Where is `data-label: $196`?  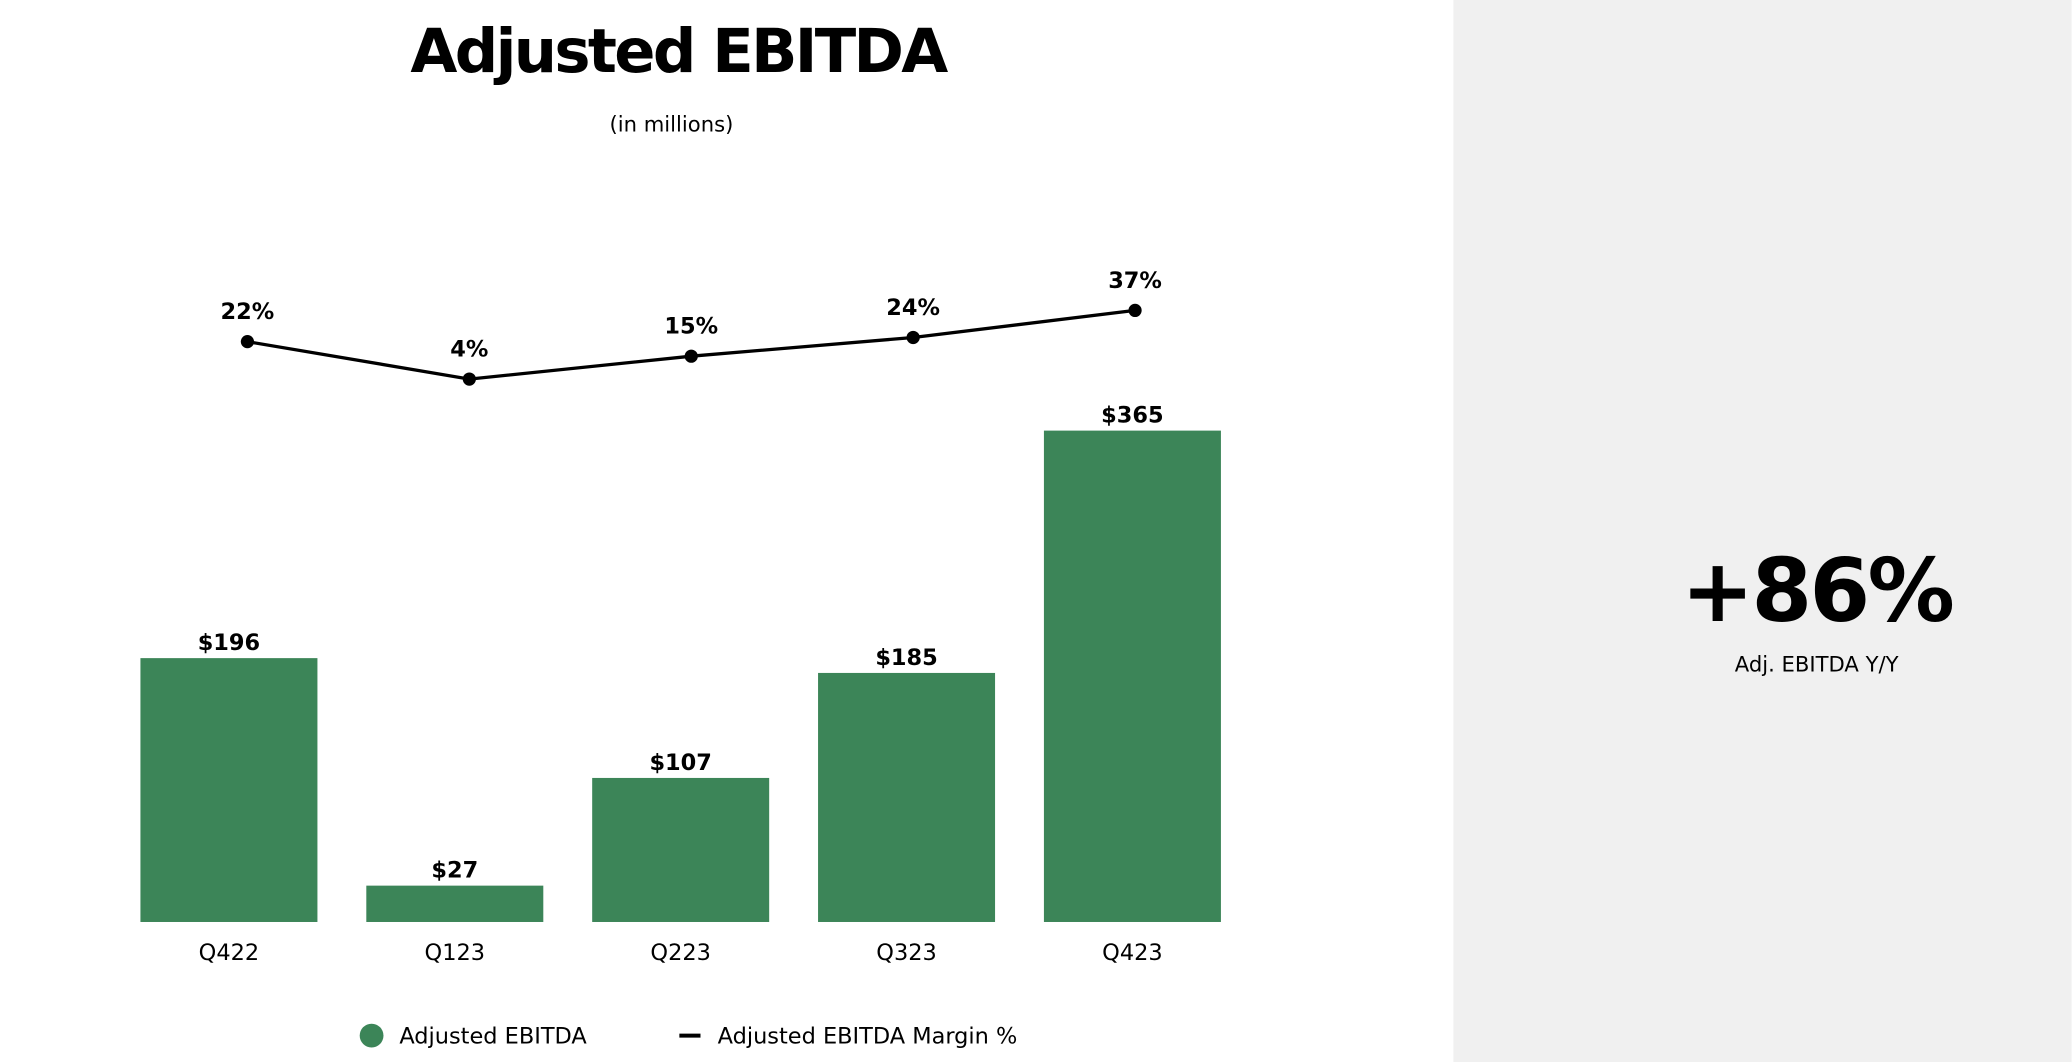
data-label: $196 is located at coordinates (229, 643).